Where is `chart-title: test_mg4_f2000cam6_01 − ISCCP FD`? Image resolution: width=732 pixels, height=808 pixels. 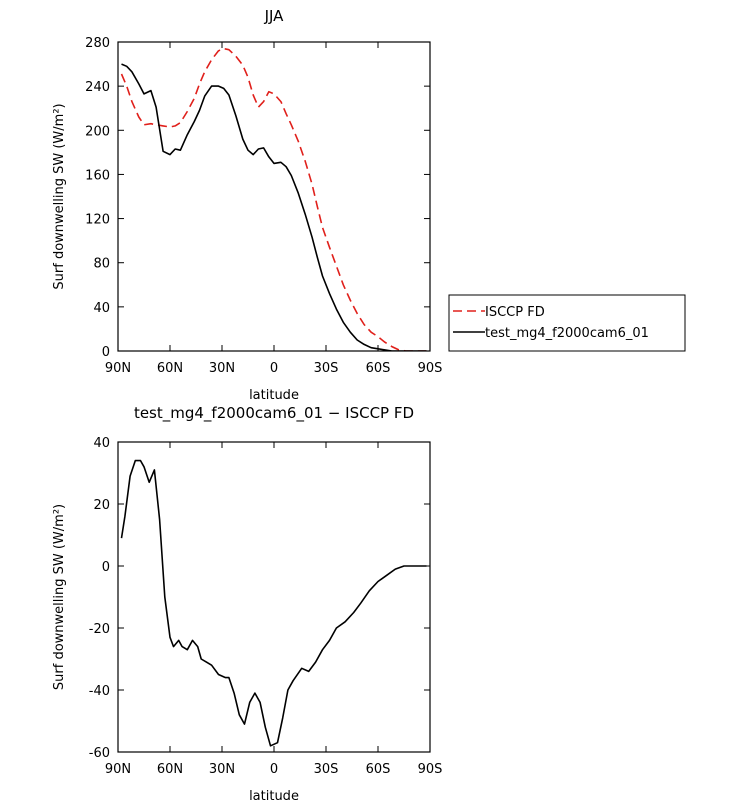 chart-title: test_mg4_f2000cam6_01 − ISCCP FD is located at coordinates (274, 413).